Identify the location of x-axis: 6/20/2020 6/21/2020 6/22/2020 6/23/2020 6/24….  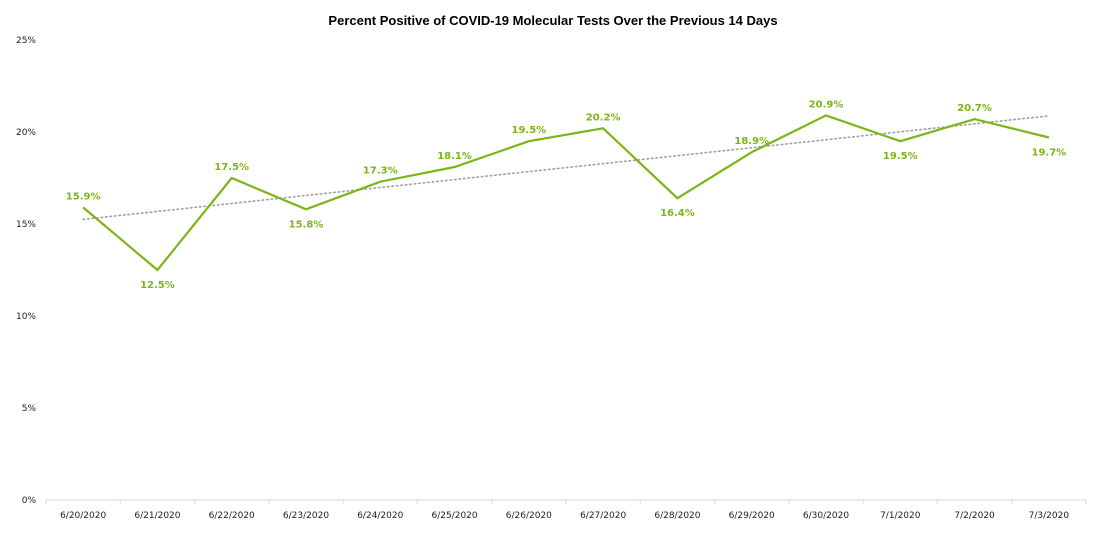
(566, 510).